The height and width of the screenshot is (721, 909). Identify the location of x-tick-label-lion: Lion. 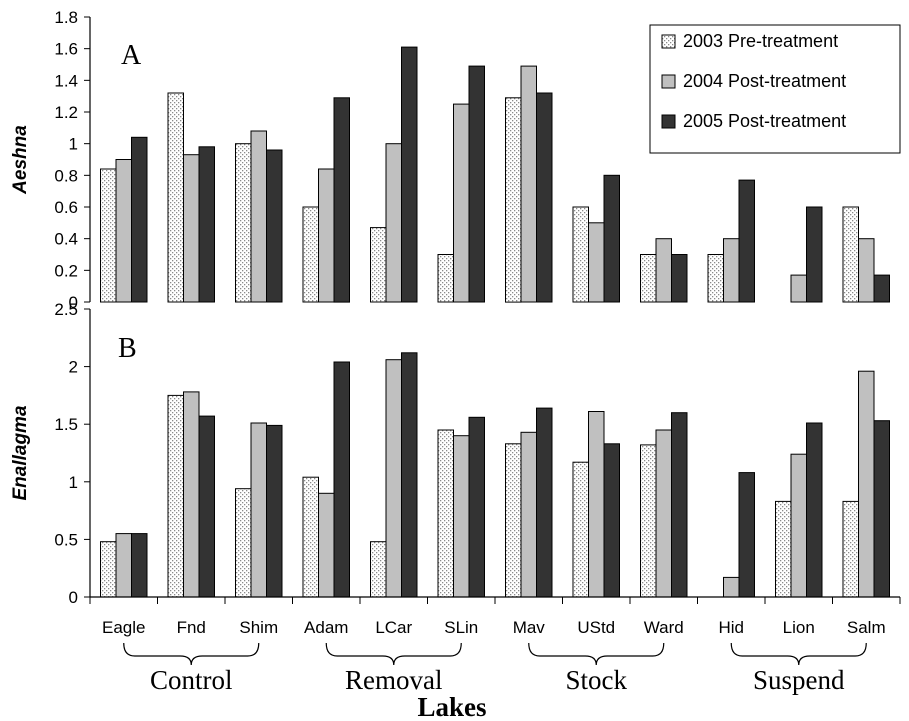
(799, 627).